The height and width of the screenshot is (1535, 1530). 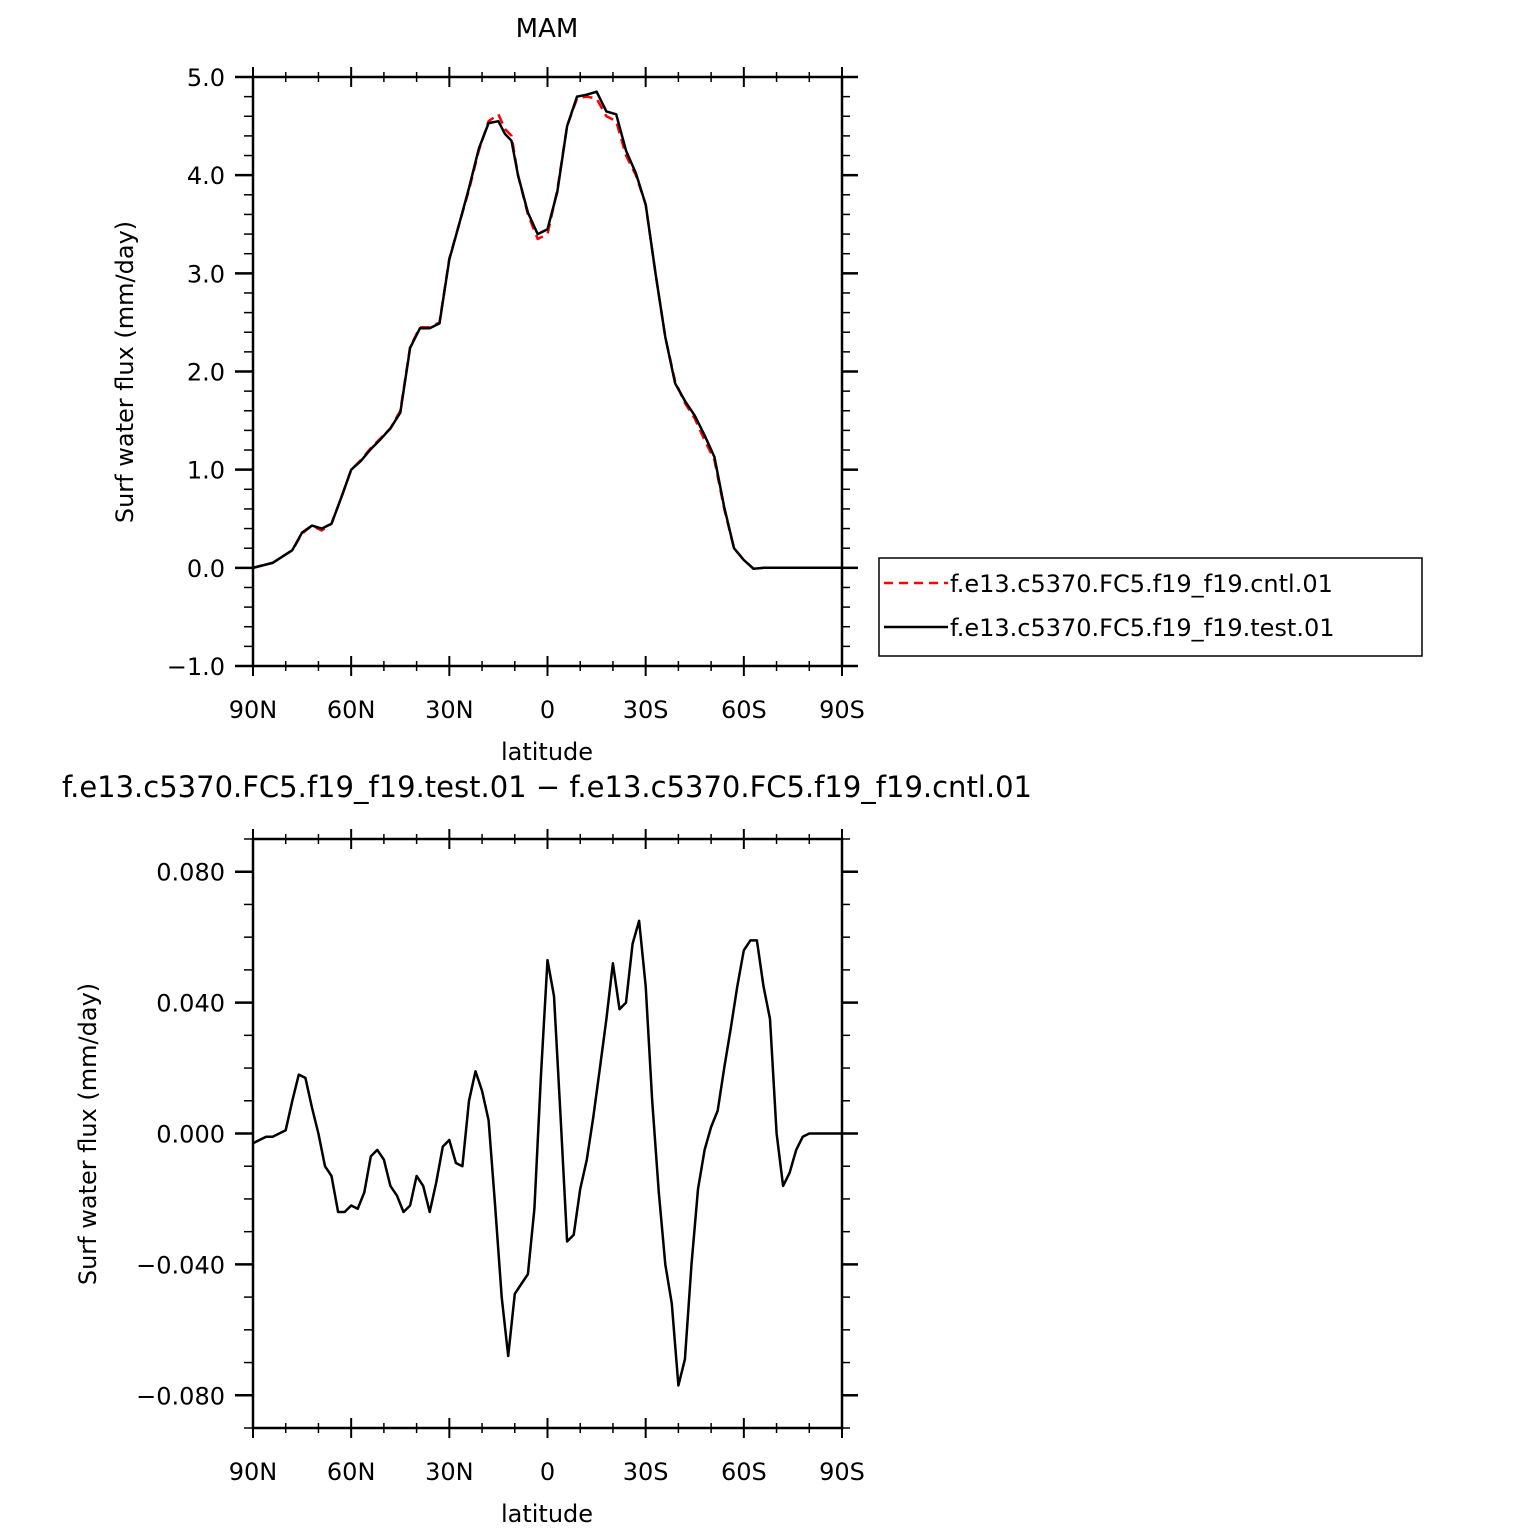 I want to click on bottom-plot-frame, so click(x=547, y=1133).